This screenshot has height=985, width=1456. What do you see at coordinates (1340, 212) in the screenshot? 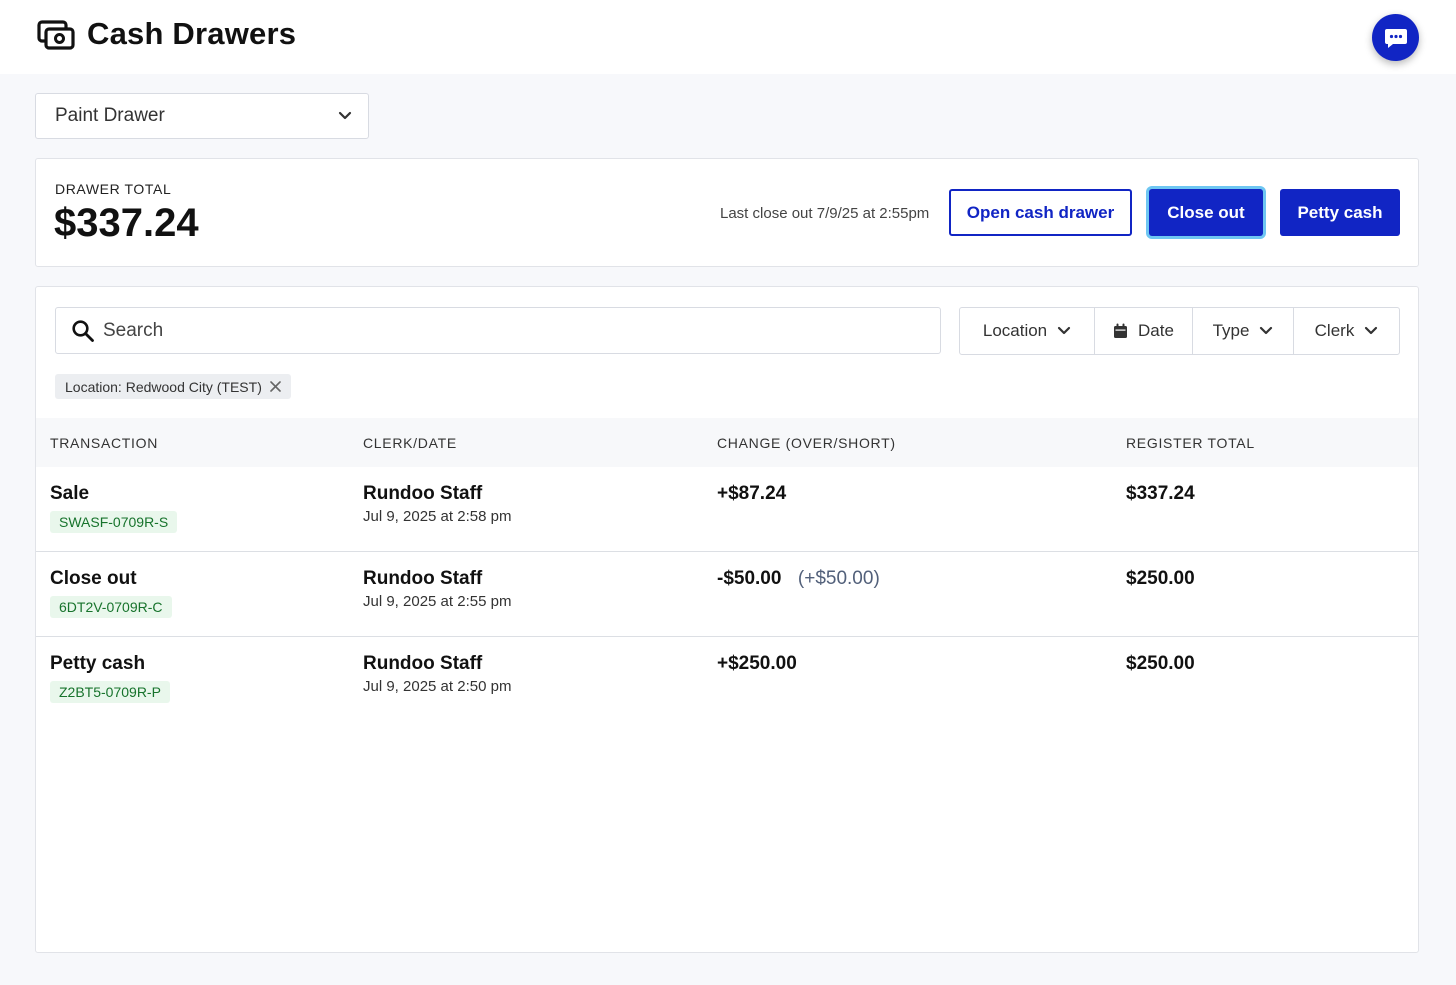
I see `petty-cash-button: Petty cash` at bounding box center [1340, 212].